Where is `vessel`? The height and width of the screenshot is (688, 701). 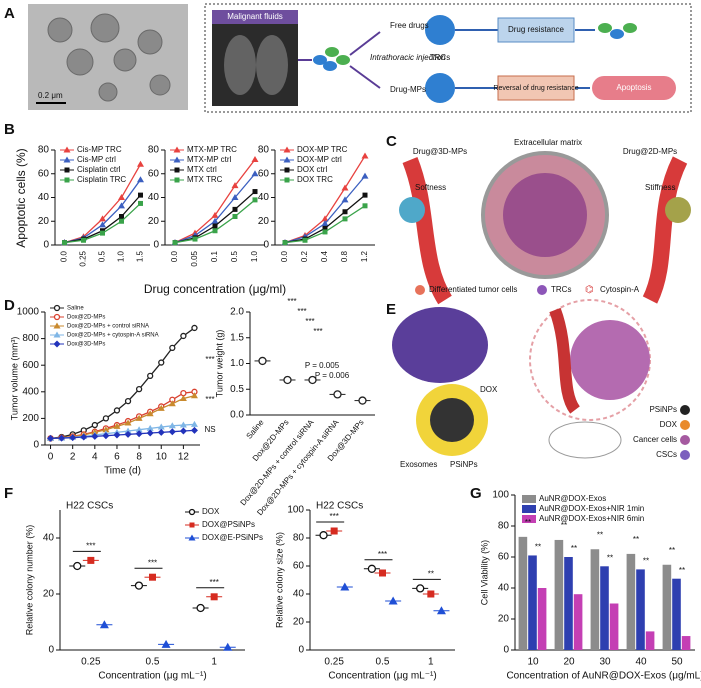 vessel is located at coordinates (427, 231).